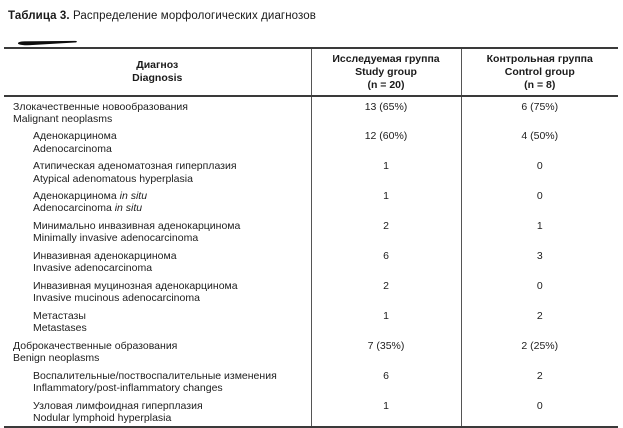  What do you see at coordinates (385, 201) in the screenshot?
I see `study-group-value-3: 1` at bounding box center [385, 201].